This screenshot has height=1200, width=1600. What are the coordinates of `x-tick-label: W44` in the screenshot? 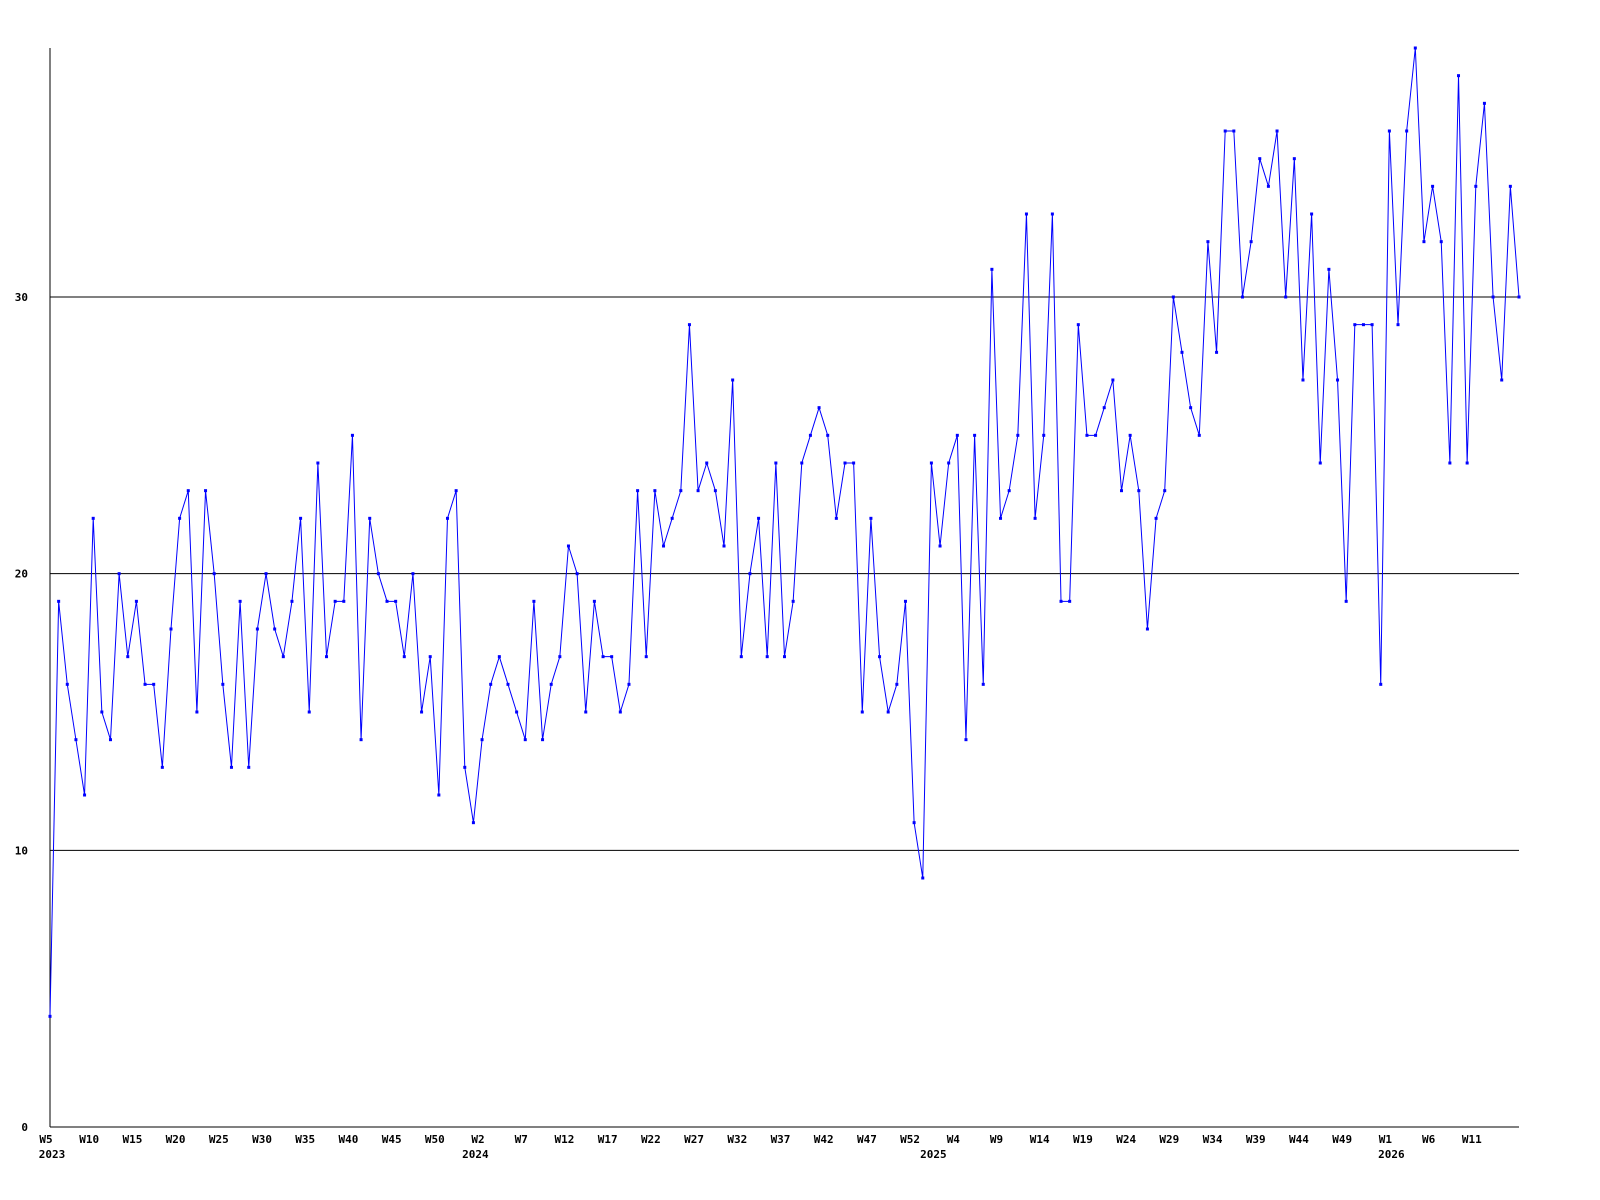 It's located at (1299, 1139).